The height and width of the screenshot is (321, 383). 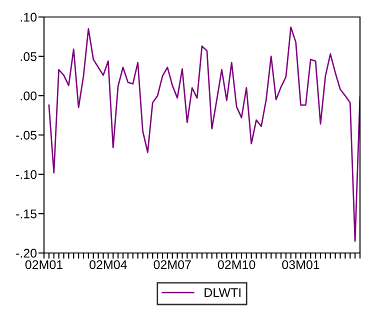 I want to click on x-tick-label: 02M07, so click(x=172, y=265).